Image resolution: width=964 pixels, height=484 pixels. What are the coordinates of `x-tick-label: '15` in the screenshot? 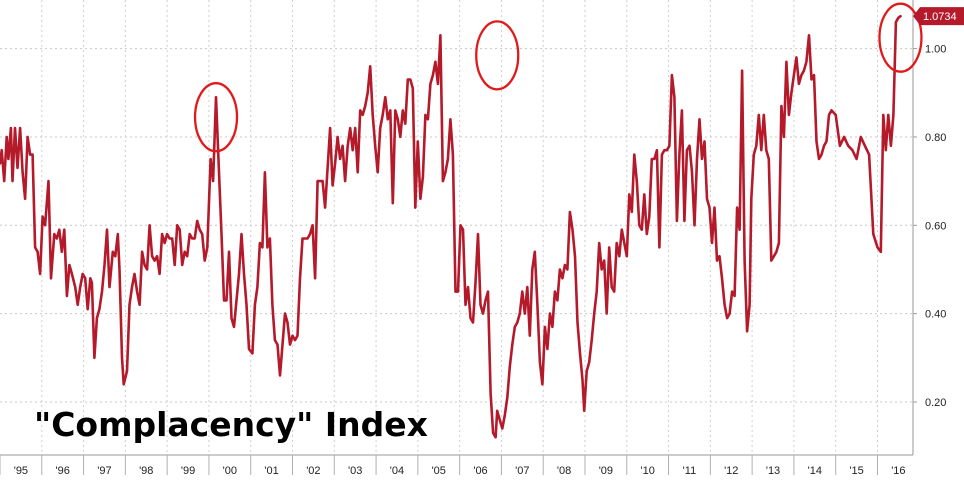 It's located at (856, 471).